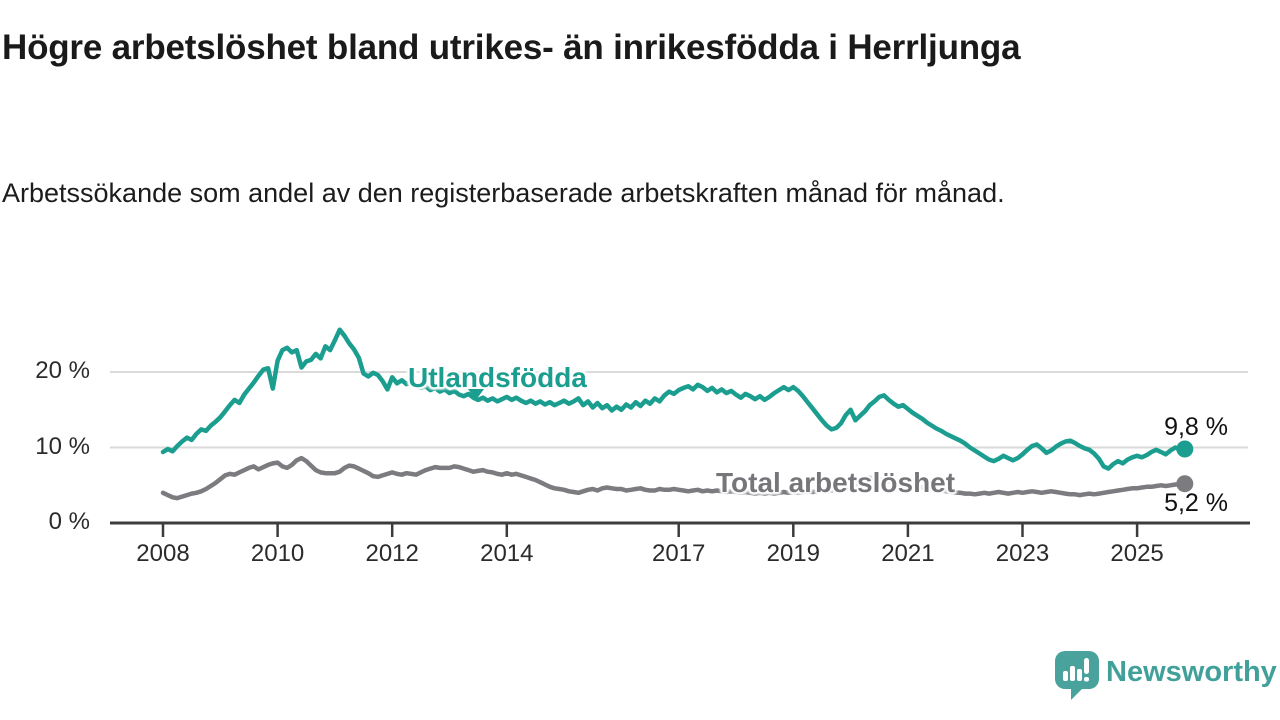 This screenshot has height=720, width=1280. Describe the element at coordinates (497, 377) in the screenshot. I see `series-label-utlandsfodda: Utlandsfödda` at that location.